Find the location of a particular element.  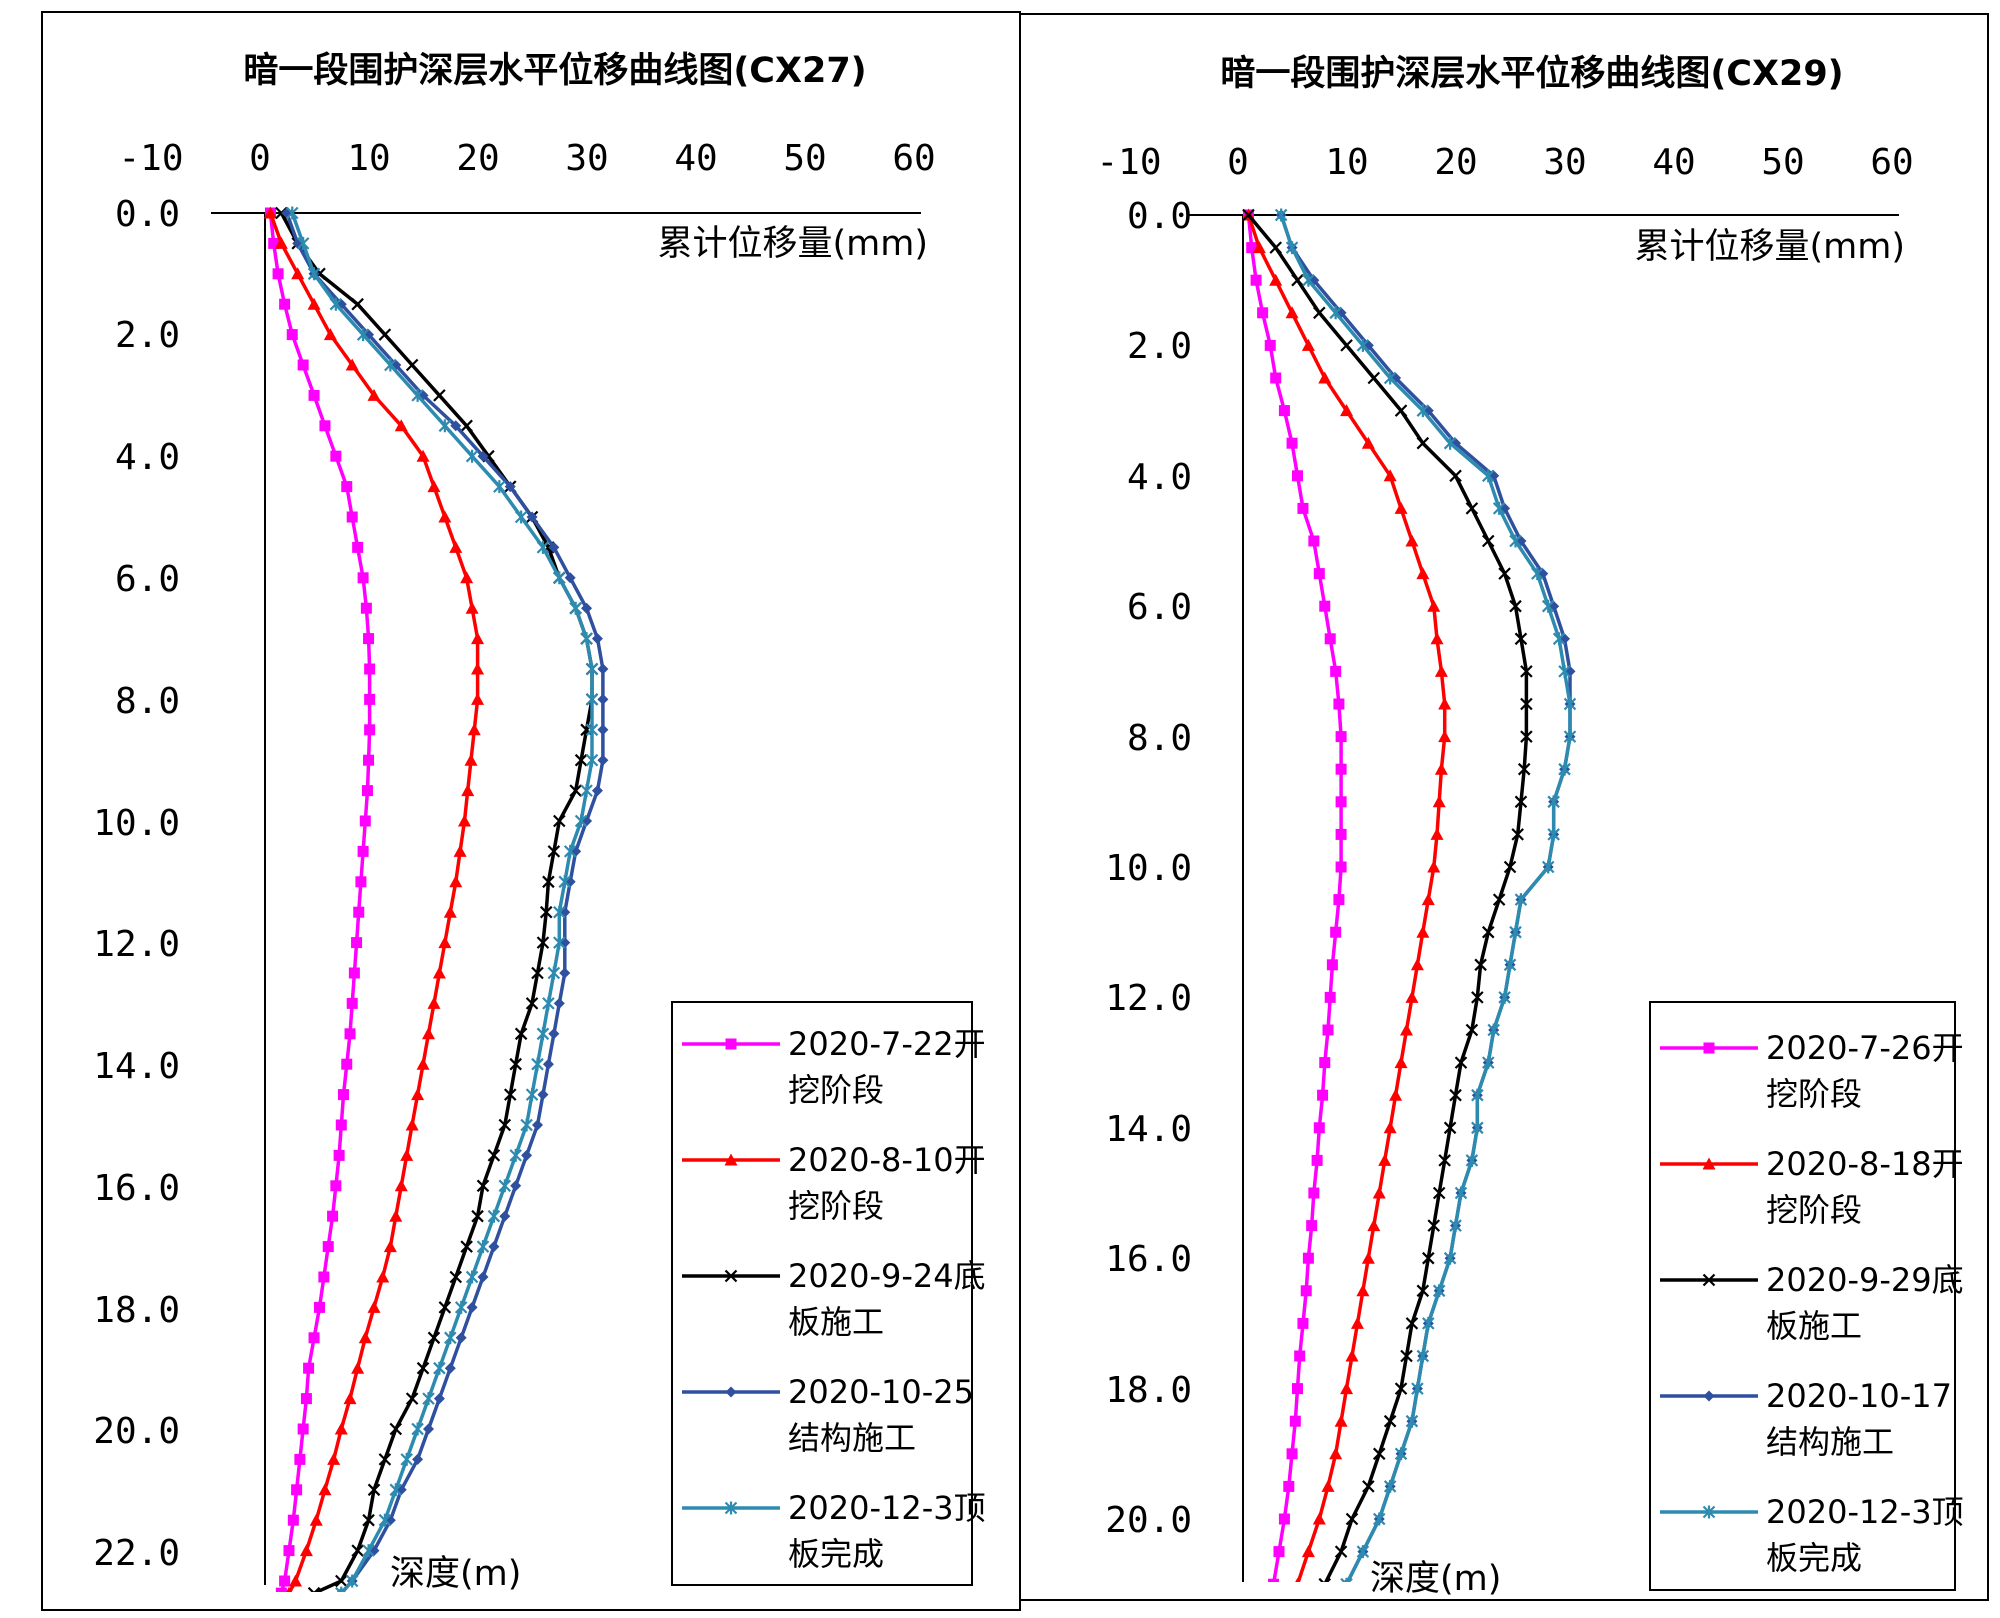

legend-label: 2020-8-10开 is located at coordinates (887, 1160).